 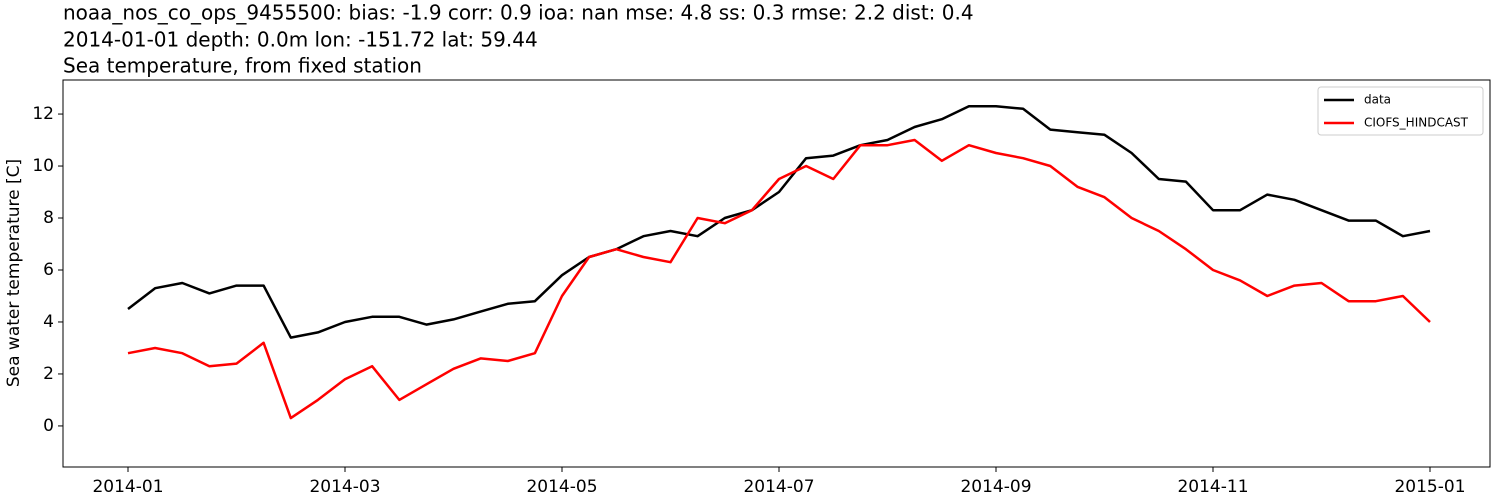 What do you see at coordinates (43, 114) in the screenshot?
I see `y-tick-label: 12` at bounding box center [43, 114].